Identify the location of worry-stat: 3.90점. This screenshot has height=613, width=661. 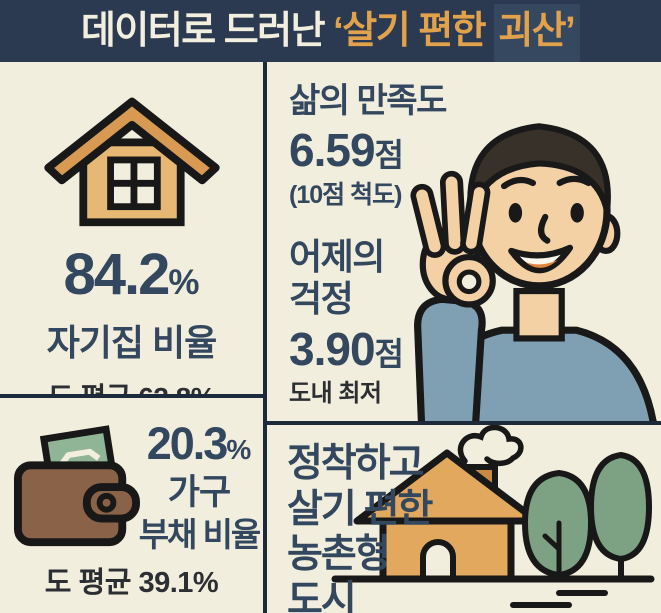
(367, 349).